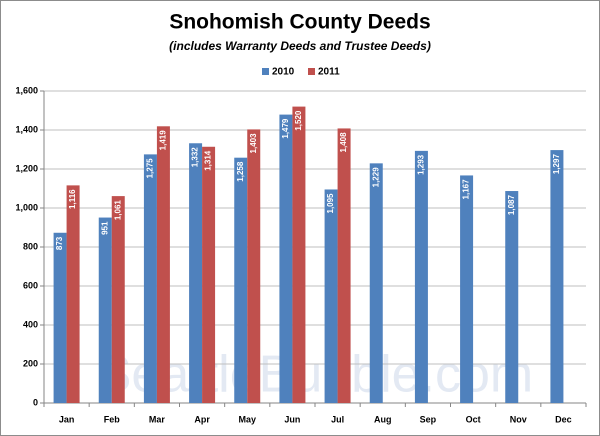  I want to click on x-tick-label: Jul, so click(337, 419).